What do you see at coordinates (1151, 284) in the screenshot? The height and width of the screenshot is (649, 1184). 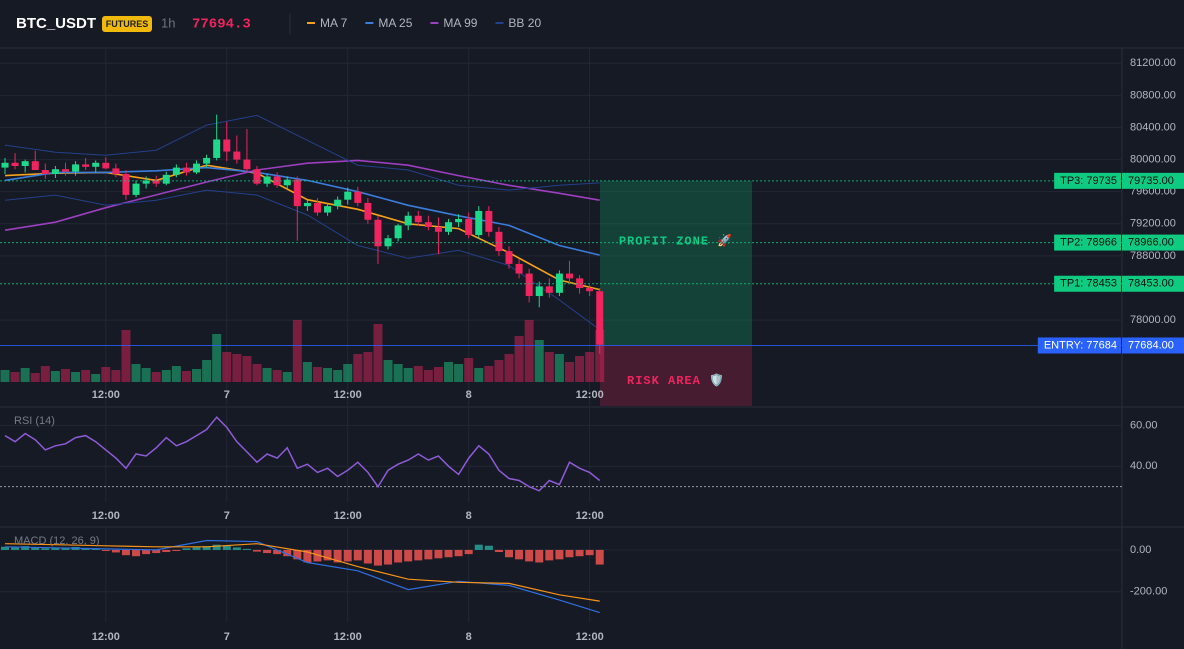 I see `level-value: 78453.00` at bounding box center [1151, 284].